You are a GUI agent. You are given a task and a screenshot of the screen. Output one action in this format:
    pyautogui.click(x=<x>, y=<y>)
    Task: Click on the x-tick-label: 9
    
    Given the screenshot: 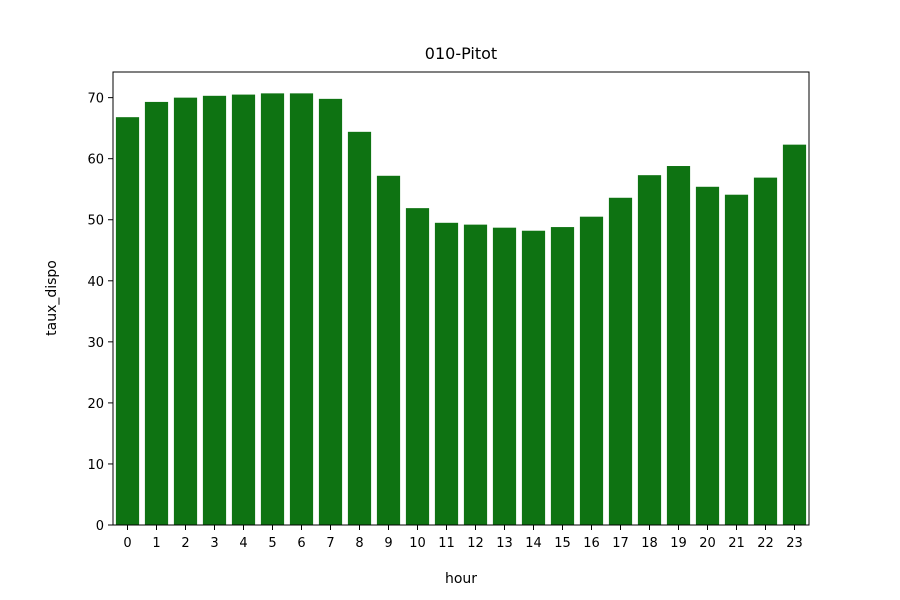 What is the action you would take?
    pyautogui.click(x=388, y=543)
    